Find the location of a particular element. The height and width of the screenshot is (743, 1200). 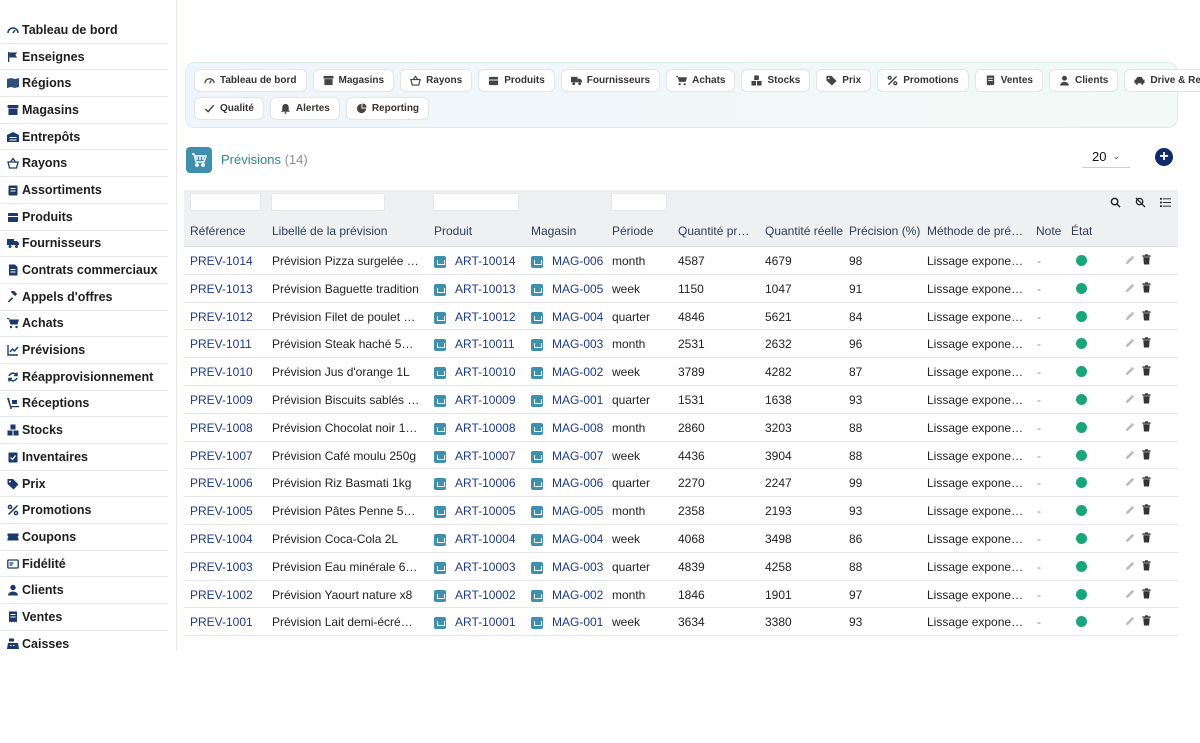

product-link: ART-10006 is located at coordinates (475, 483).